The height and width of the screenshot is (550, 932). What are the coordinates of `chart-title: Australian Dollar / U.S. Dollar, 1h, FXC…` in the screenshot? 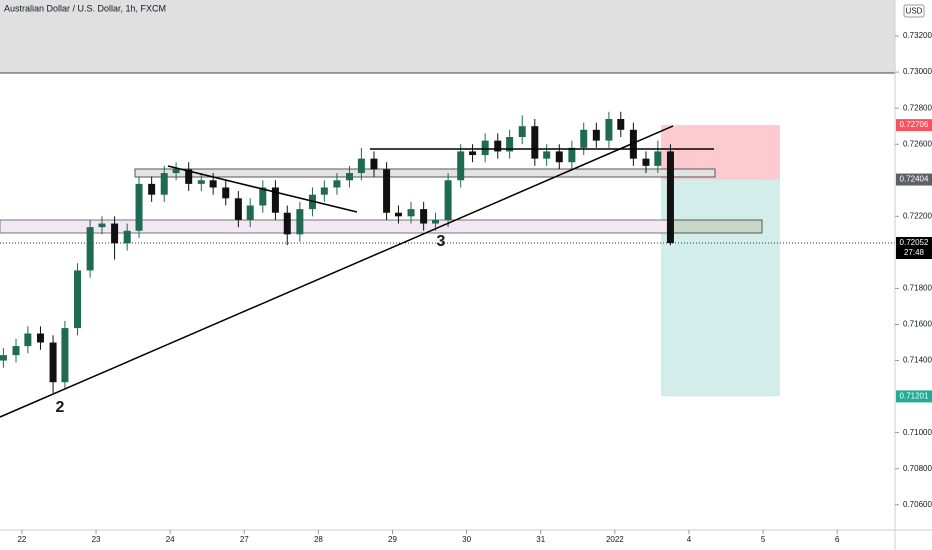 It's located at (85, 8).